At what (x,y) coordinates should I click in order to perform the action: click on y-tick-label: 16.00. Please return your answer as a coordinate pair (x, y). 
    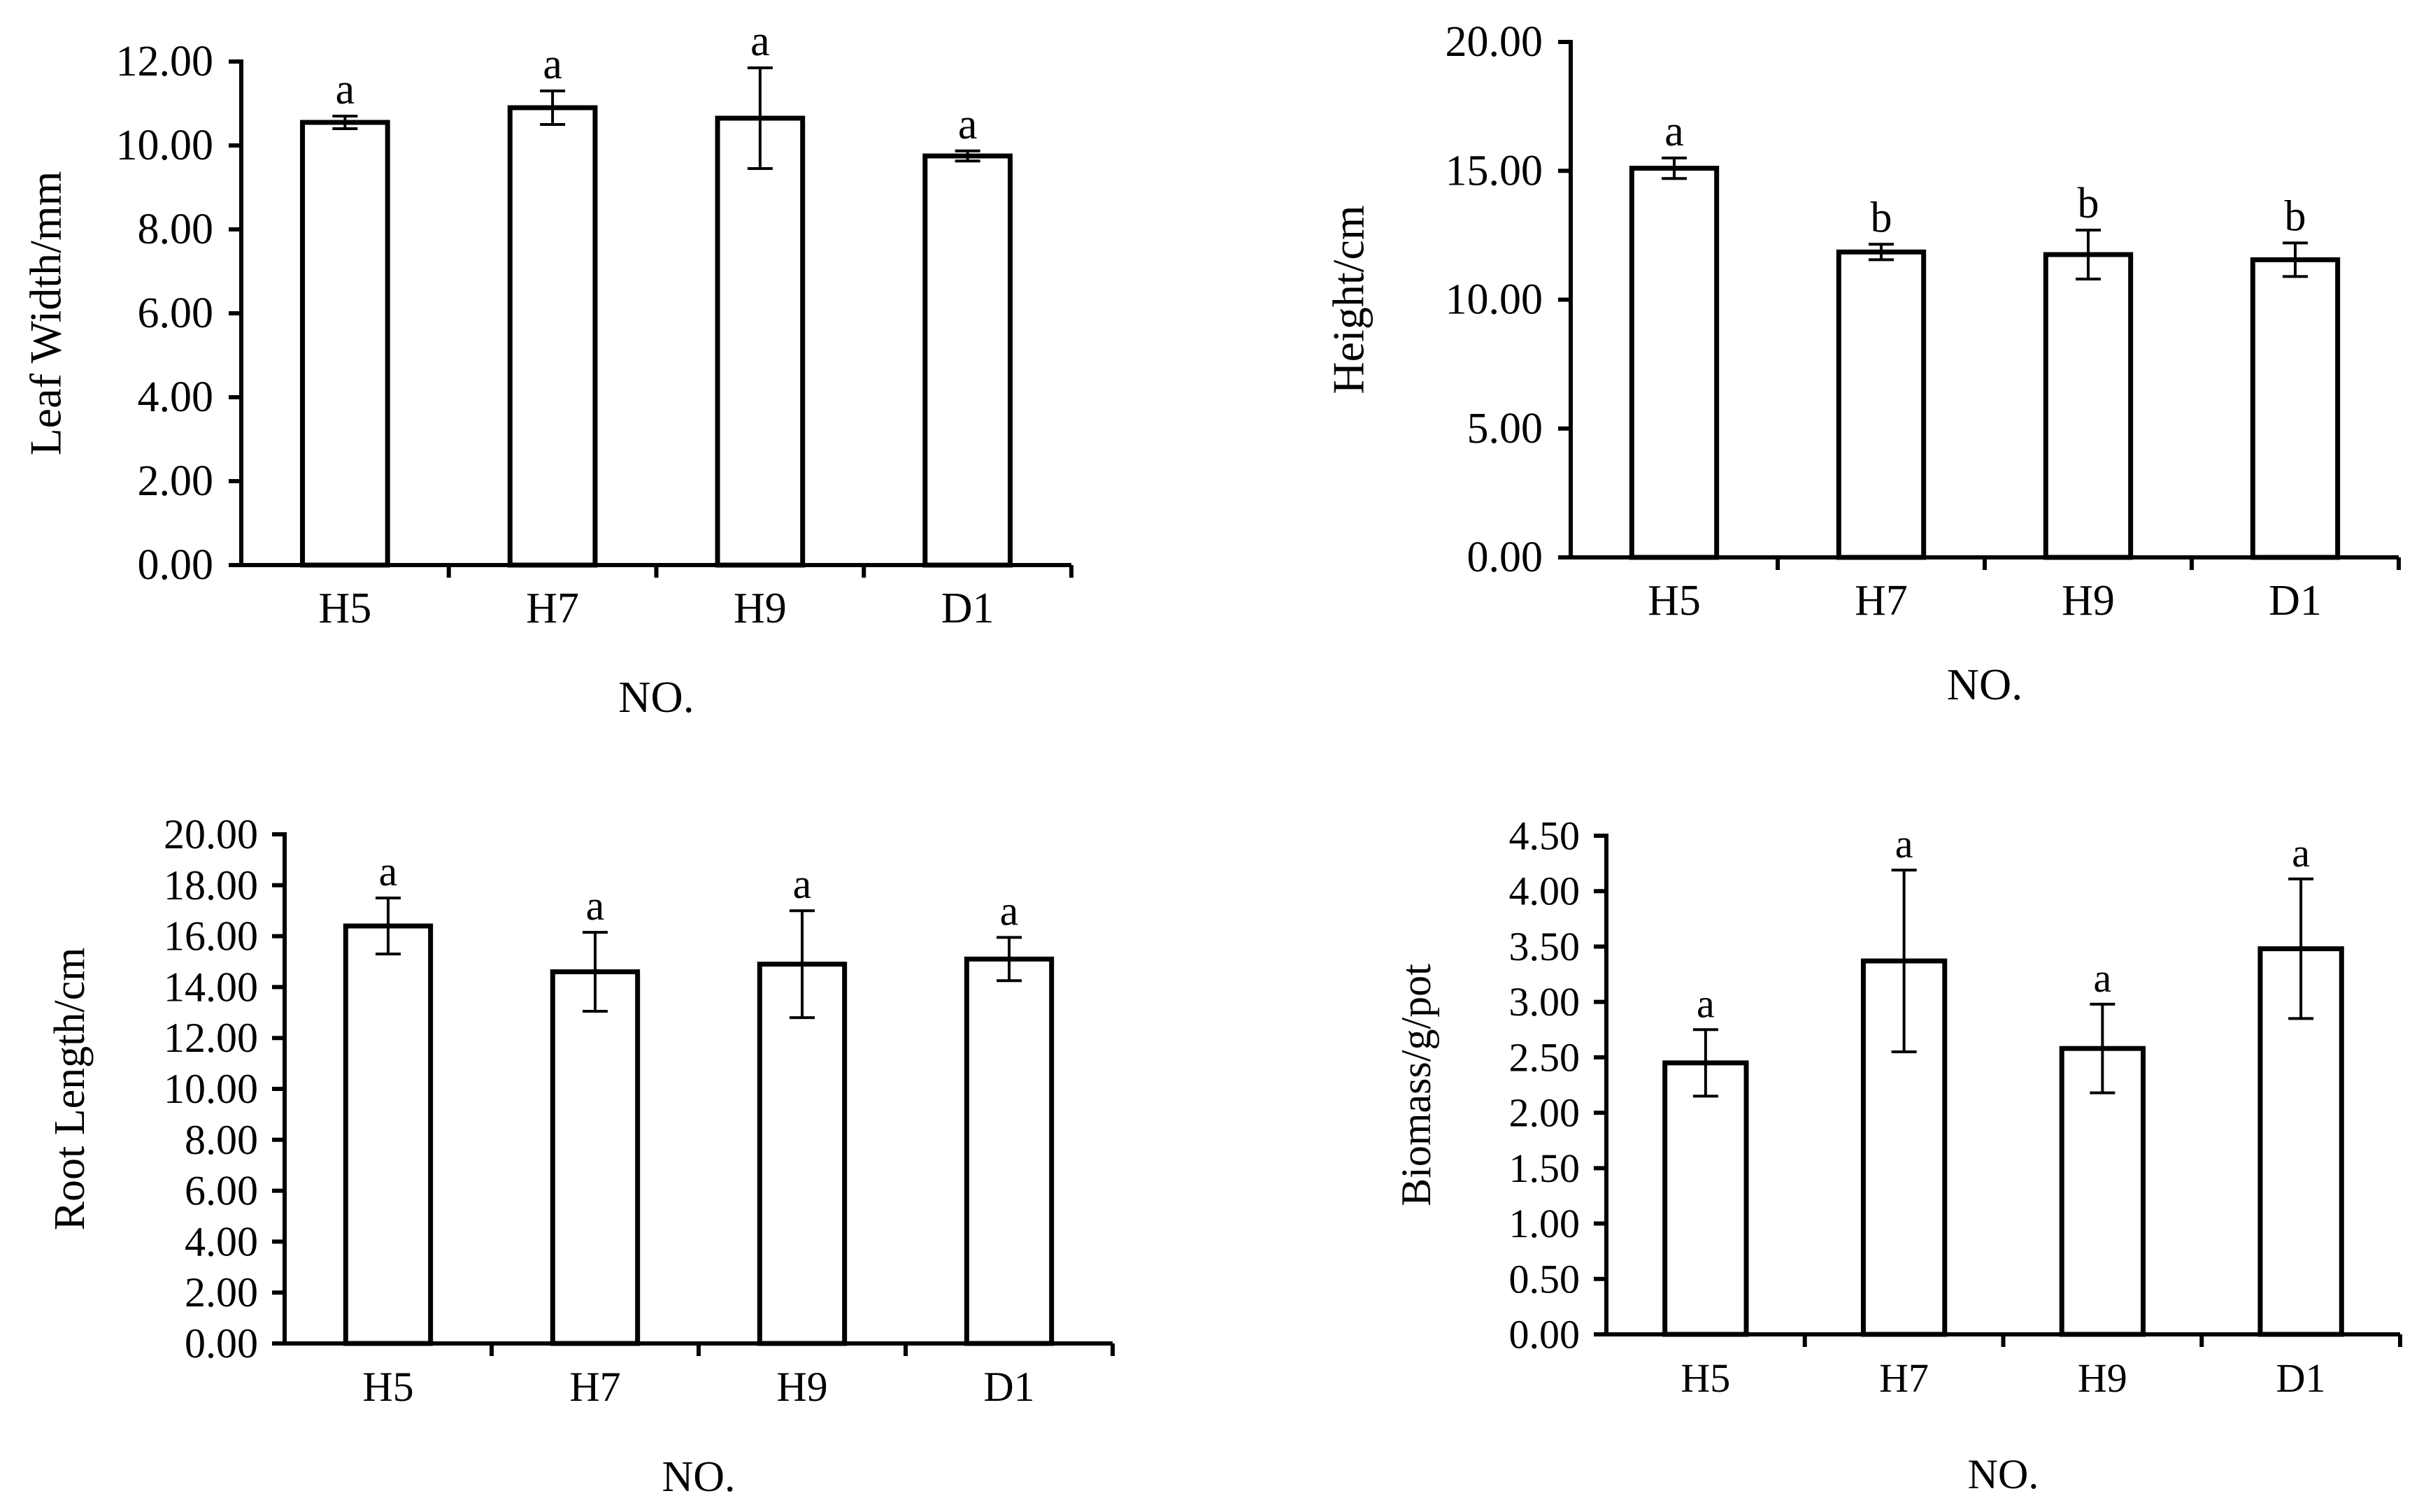
    Looking at the image, I should click on (211, 937).